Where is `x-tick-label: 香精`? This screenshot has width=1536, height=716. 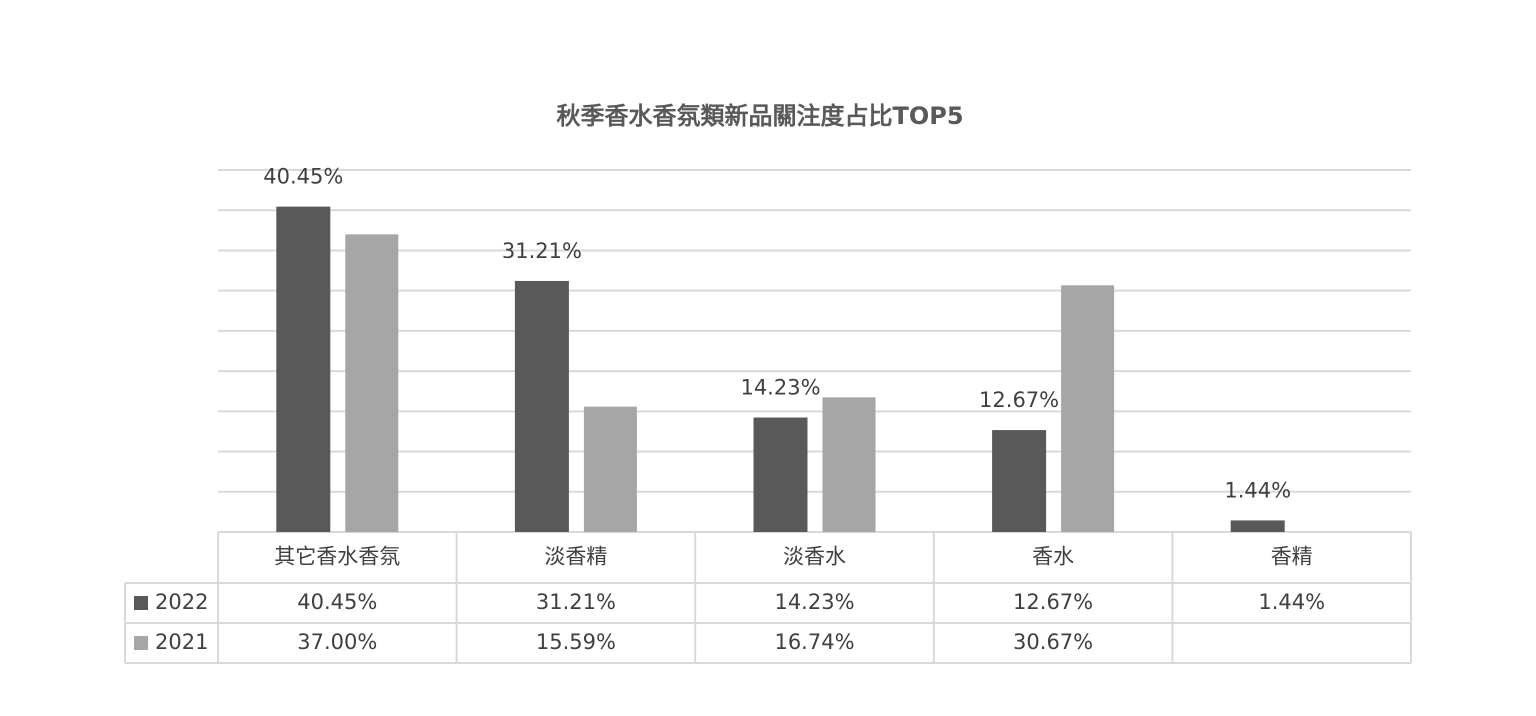
x-tick-label: 香精 is located at coordinates (1292, 557).